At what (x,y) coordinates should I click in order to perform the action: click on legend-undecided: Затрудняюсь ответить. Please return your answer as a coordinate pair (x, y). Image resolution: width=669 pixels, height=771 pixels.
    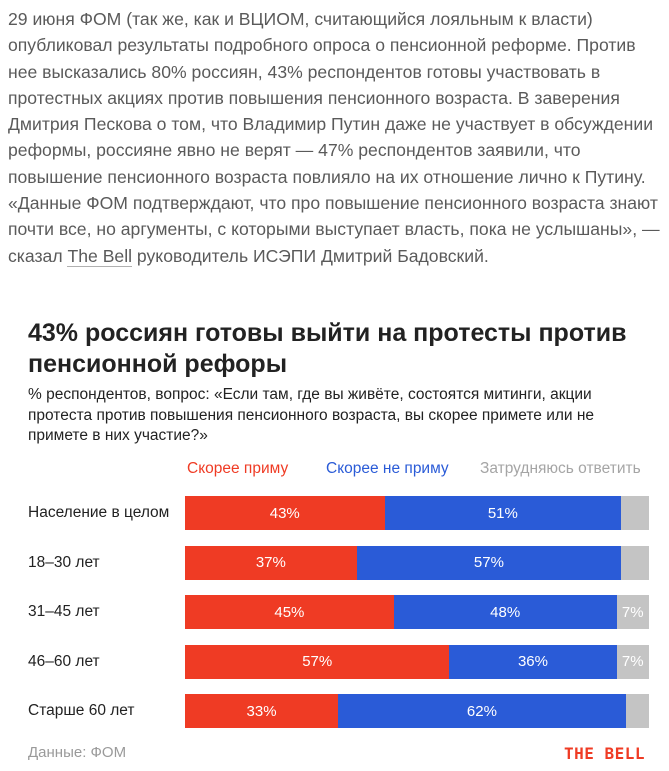
    Looking at the image, I should click on (560, 468).